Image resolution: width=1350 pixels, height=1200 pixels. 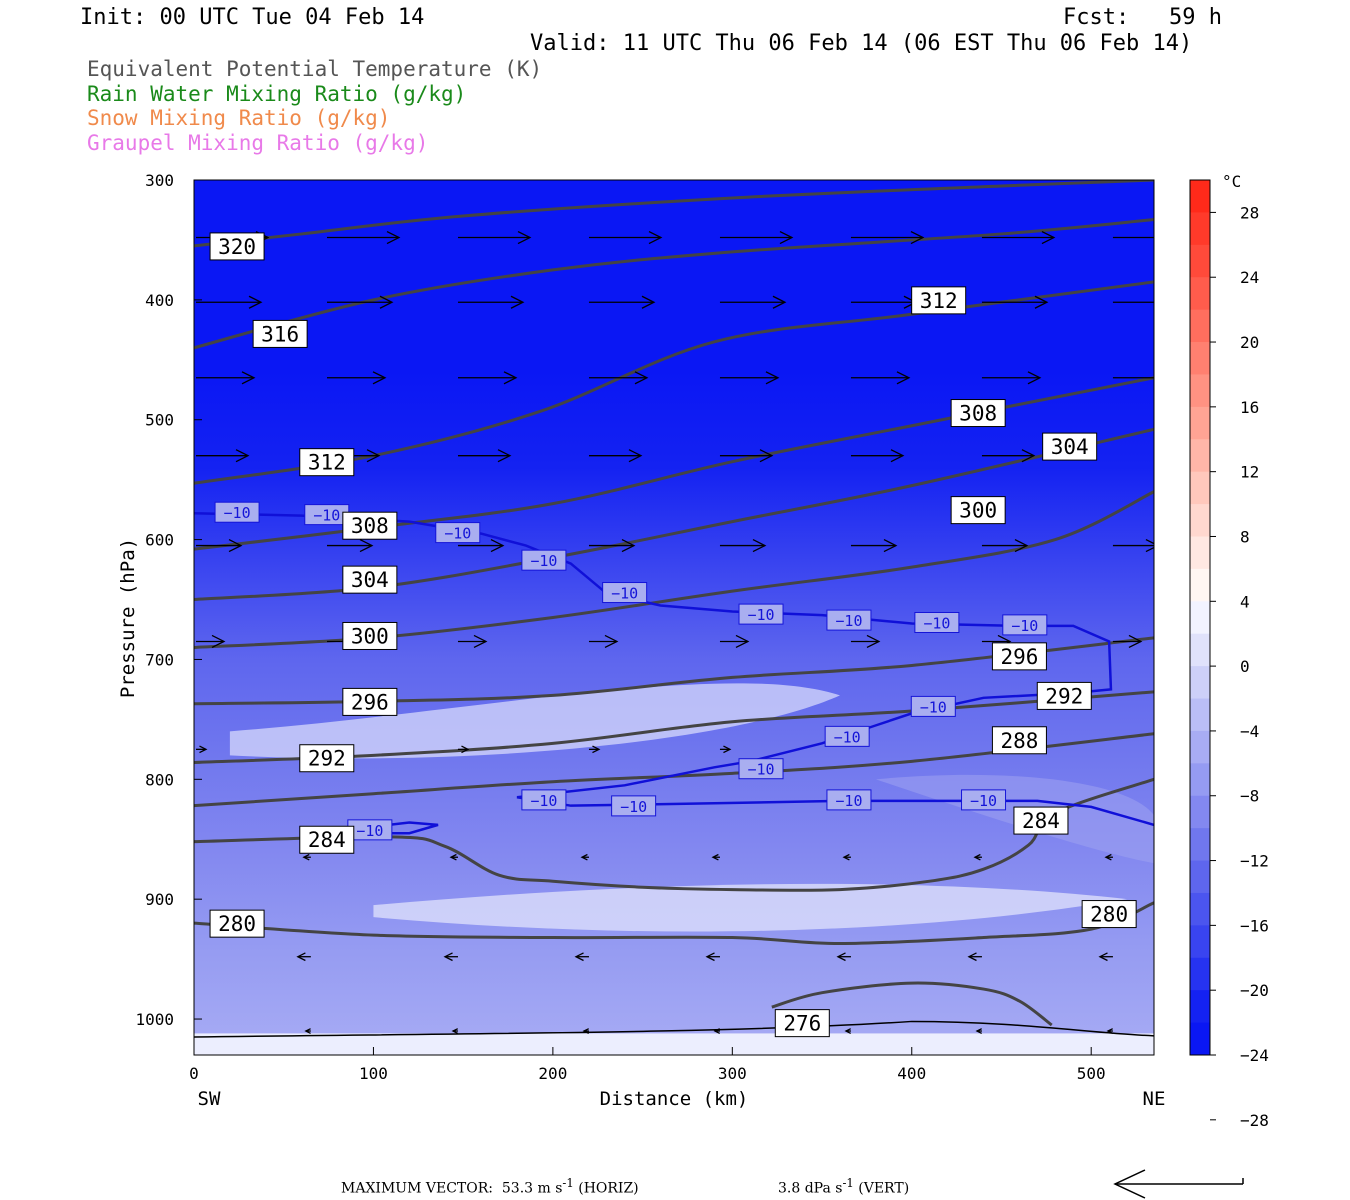 I want to click on max-vector-horiz: MAXIMUM VECTOR: 53.3 m s-1 (HORIZ), so click(x=490, y=1186).